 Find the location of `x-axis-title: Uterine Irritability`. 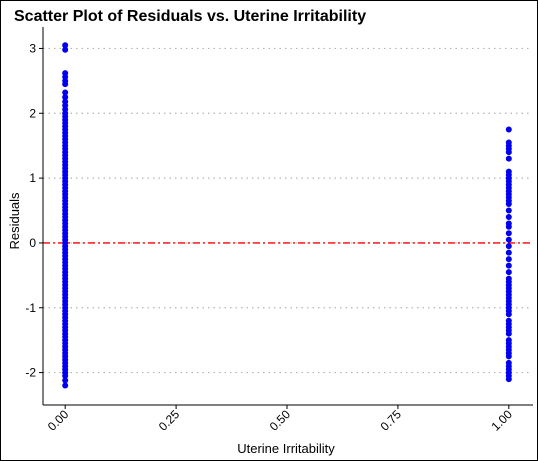

x-axis-title: Uterine Irritability is located at coordinates (286, 448).